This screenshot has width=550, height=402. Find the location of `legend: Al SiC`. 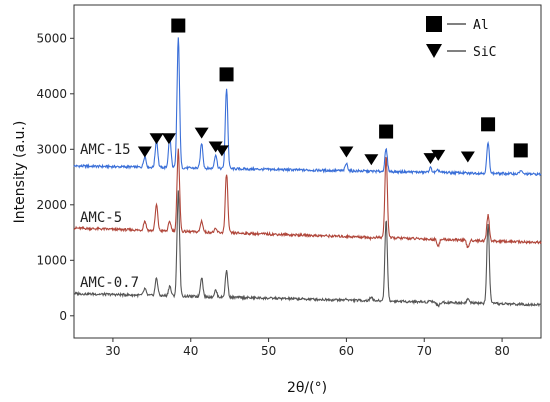

legend: Al SiC is located at coordinates (461, 38).